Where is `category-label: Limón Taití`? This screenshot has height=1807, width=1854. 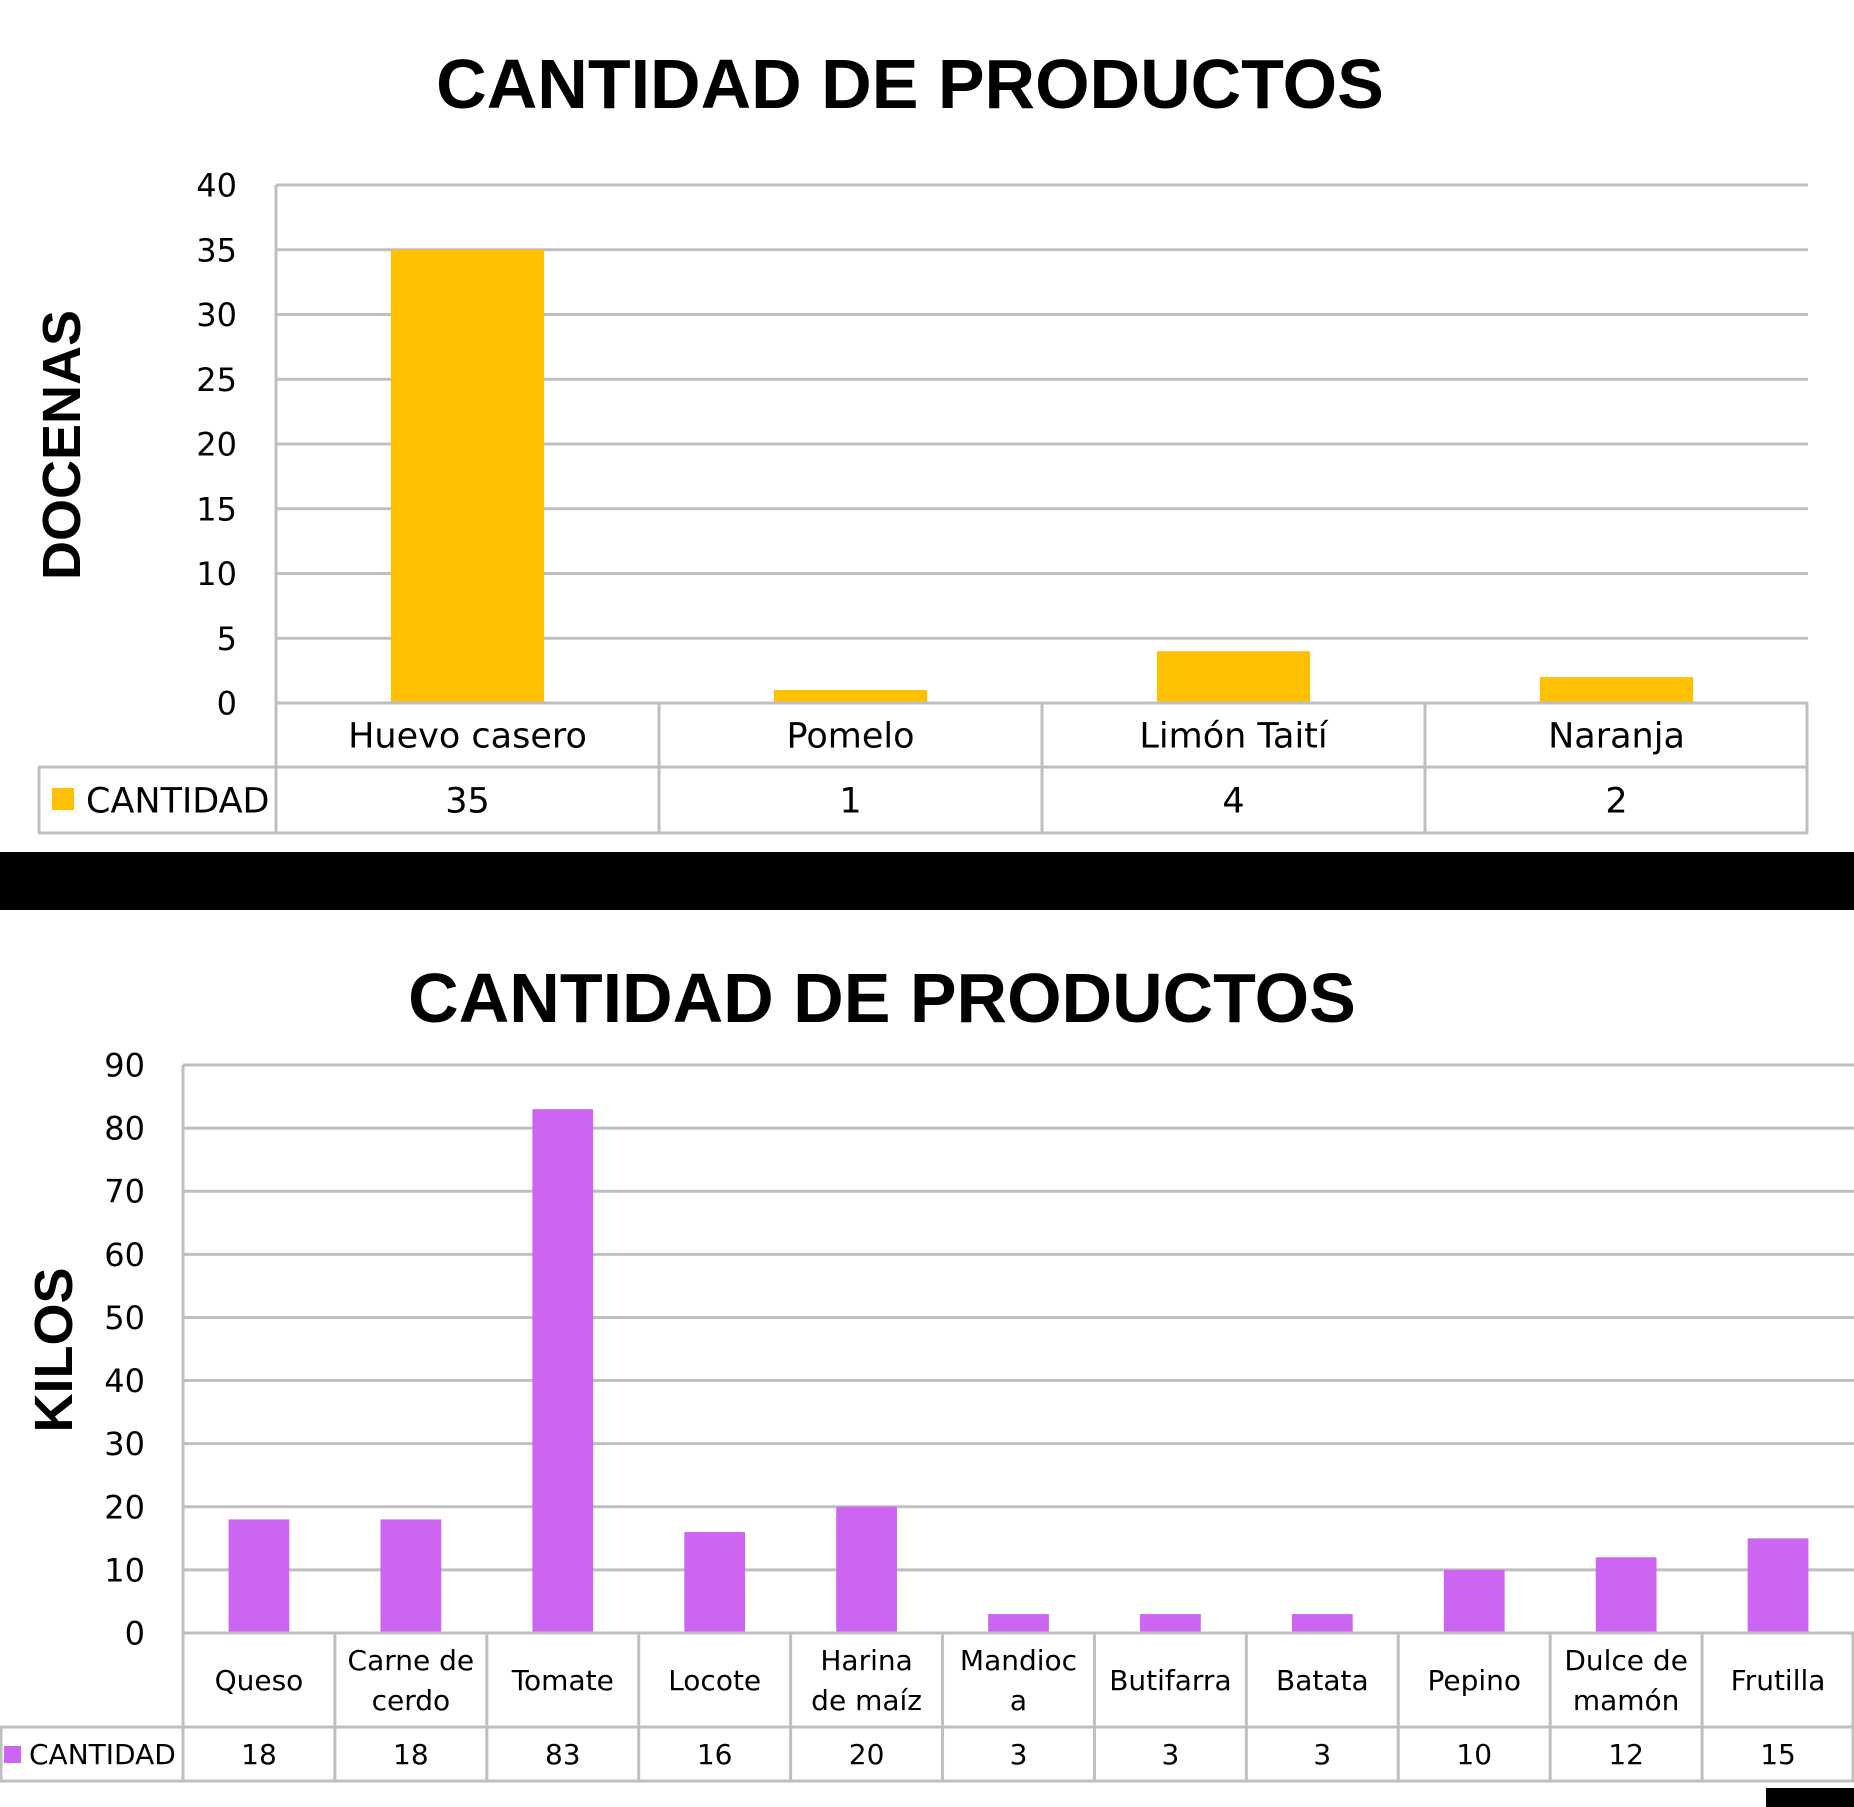 category-label: Limón Taití is located at coordinates (1234, 737).